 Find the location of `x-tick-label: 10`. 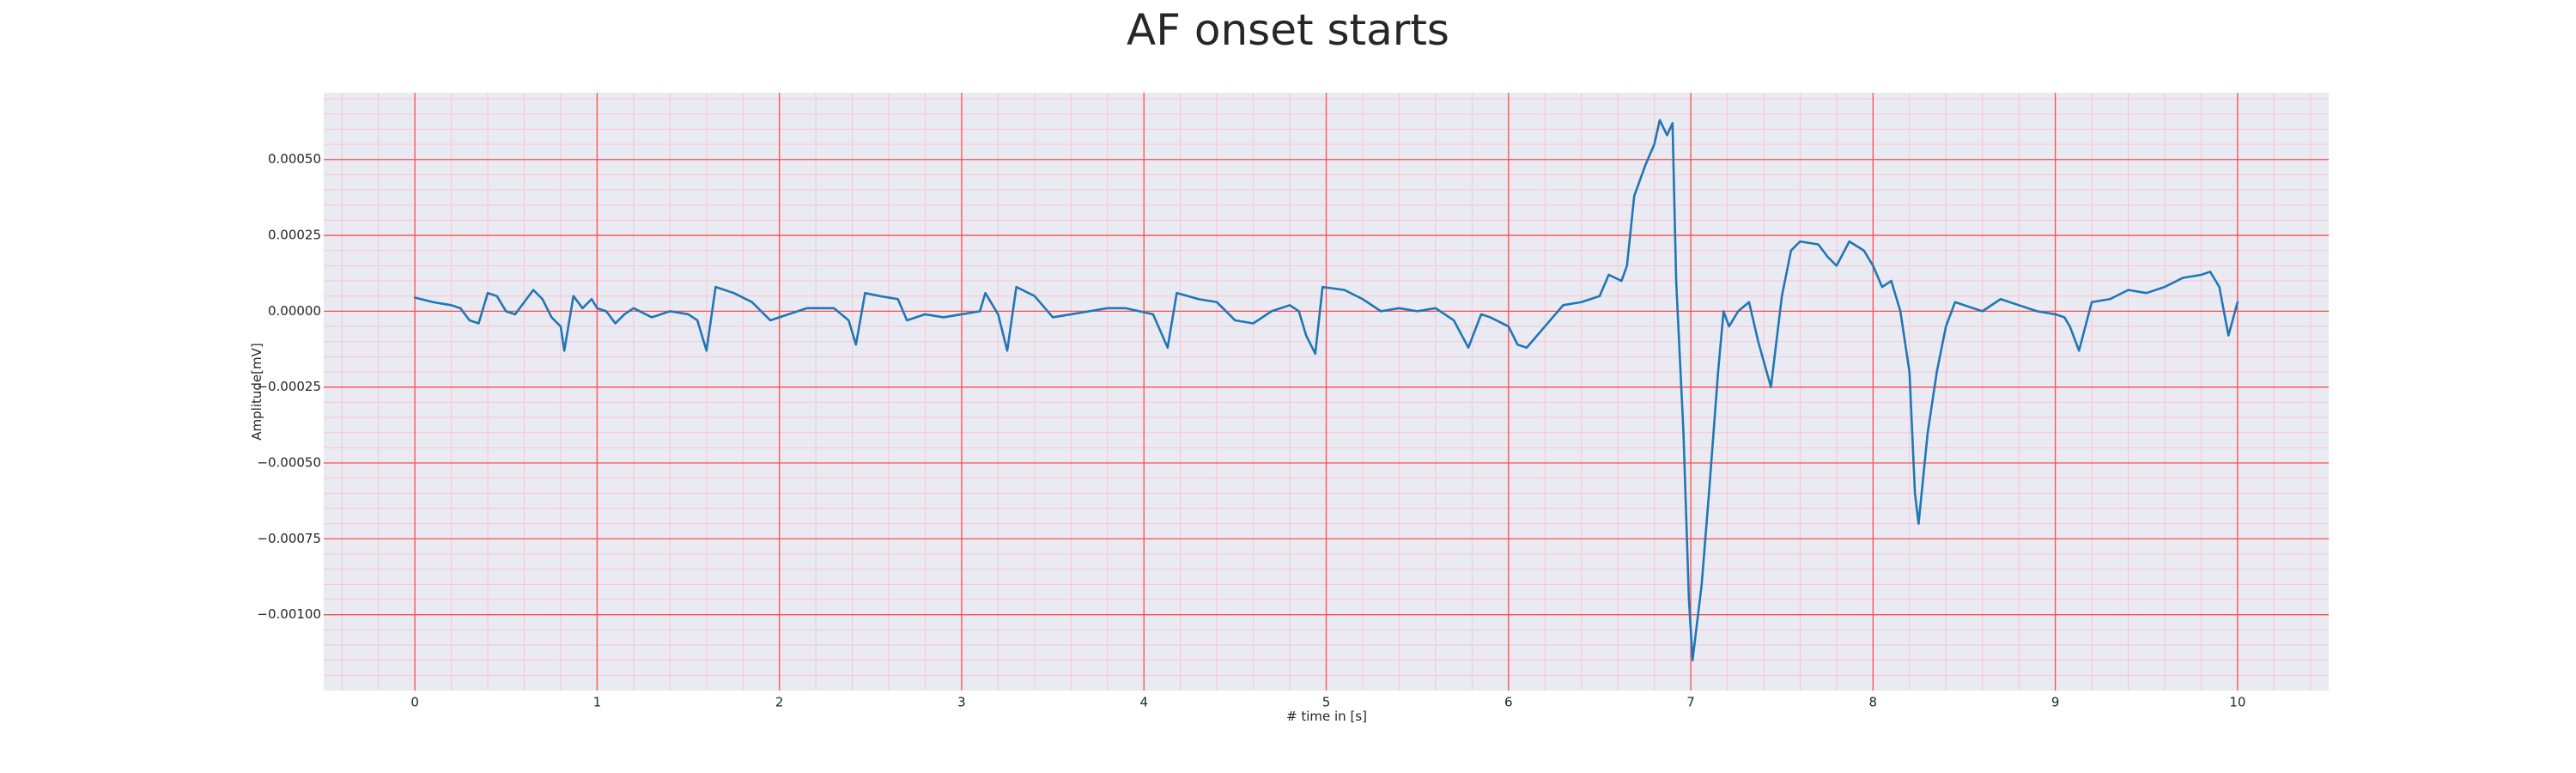

x-tick-label: 10 is located at coordinates (2237, 702).